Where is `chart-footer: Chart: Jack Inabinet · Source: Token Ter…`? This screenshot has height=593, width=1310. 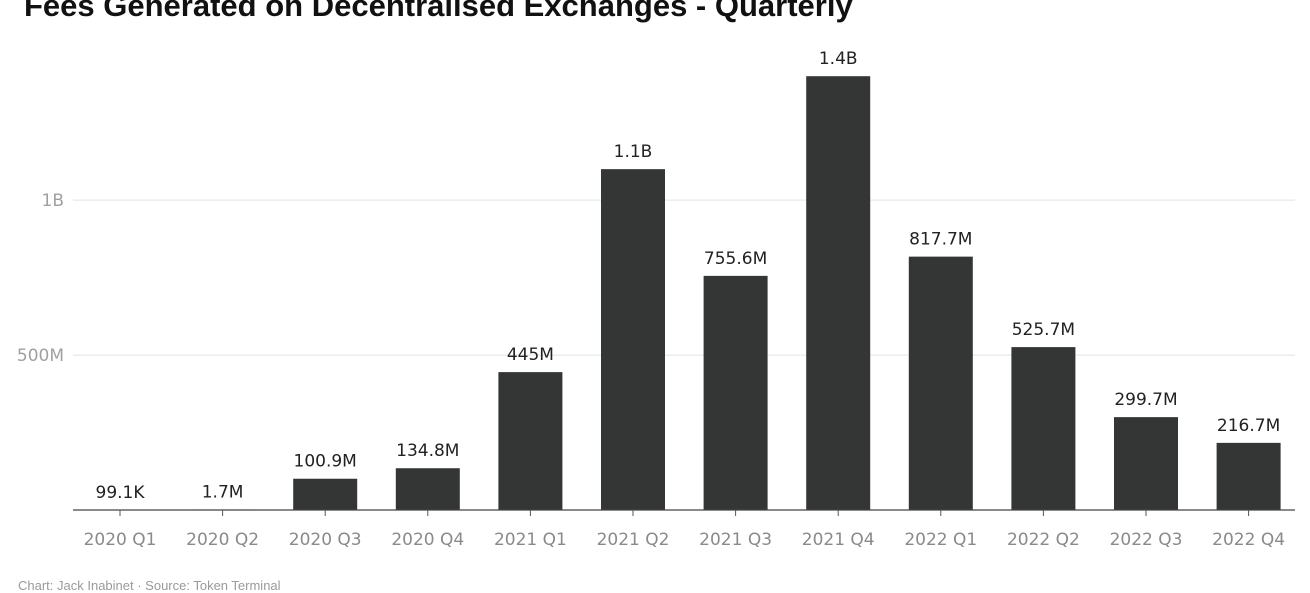
chart-footer: Chart: Jack Inabinet · Source: Token Ter… is located at coordinates (149, 585).